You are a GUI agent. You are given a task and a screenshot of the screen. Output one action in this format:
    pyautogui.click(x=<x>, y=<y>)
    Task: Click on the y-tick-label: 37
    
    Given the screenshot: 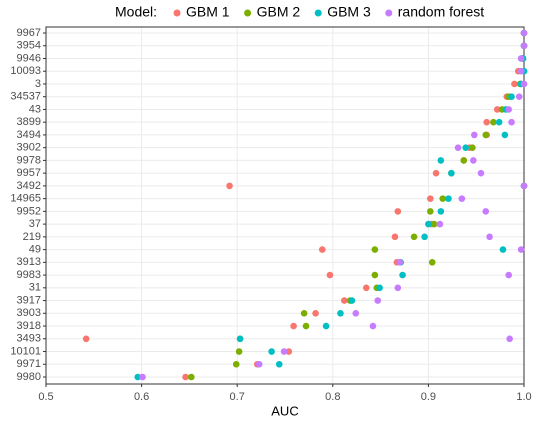 What is the action you would take?
    pyautogui.click(x=35, y=224)
    